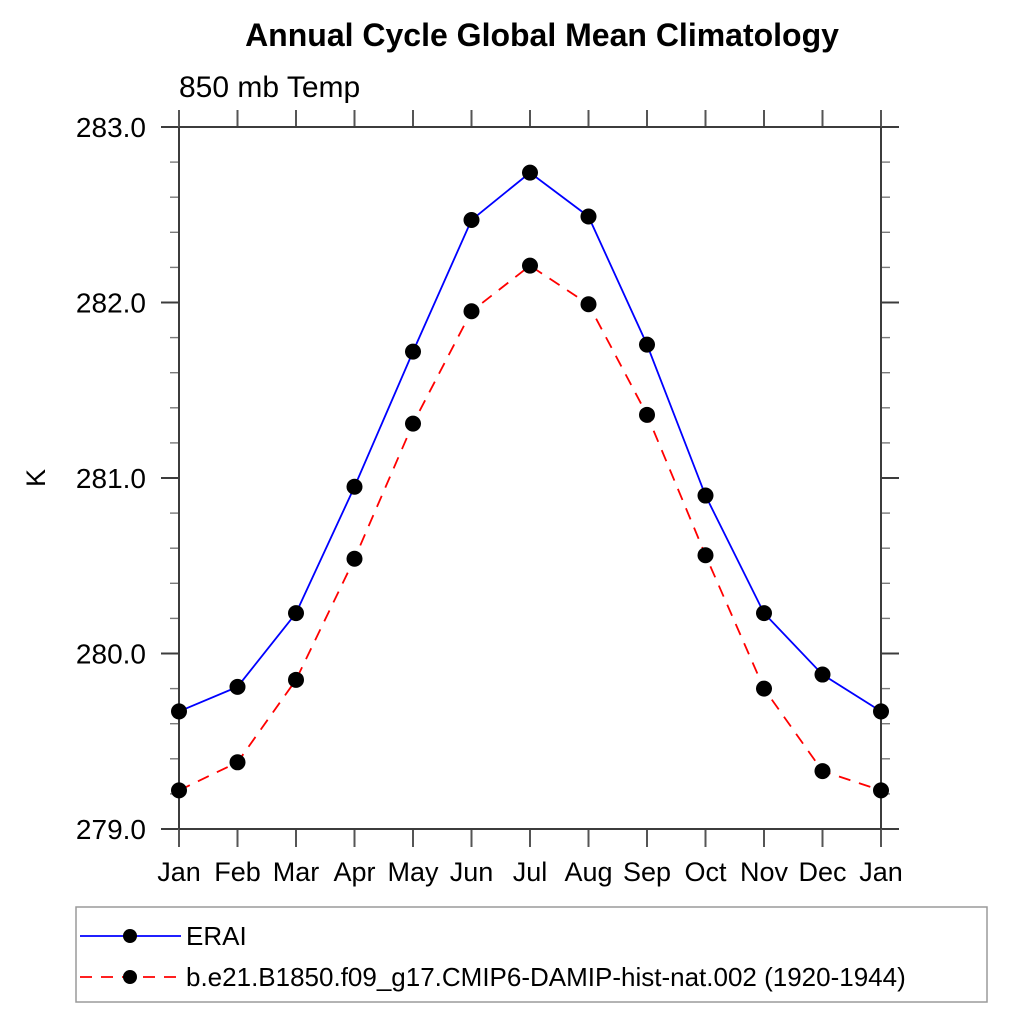 The height and width of the screenshot is (1024, 1024). I want to click on y-tick-label: 279.0, so click(111, 829).